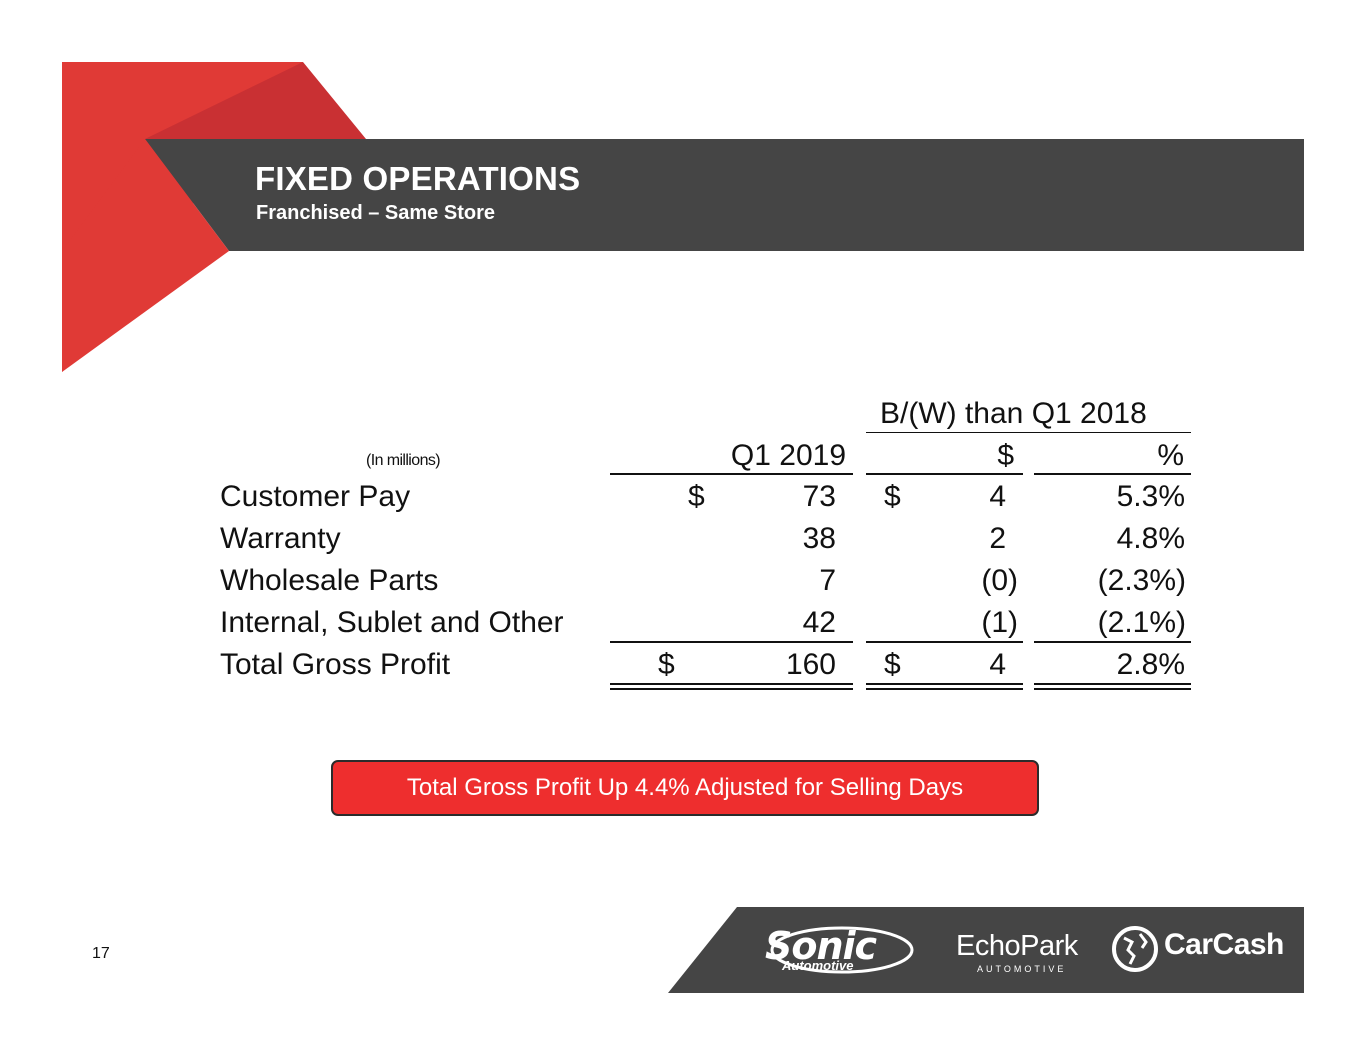 Image resolution: width=1365 pixels, height=1055 pixels. Describe the element at coordinates (997, 664) in the screenshot. I see `total-dollar-change: 4` at that location.